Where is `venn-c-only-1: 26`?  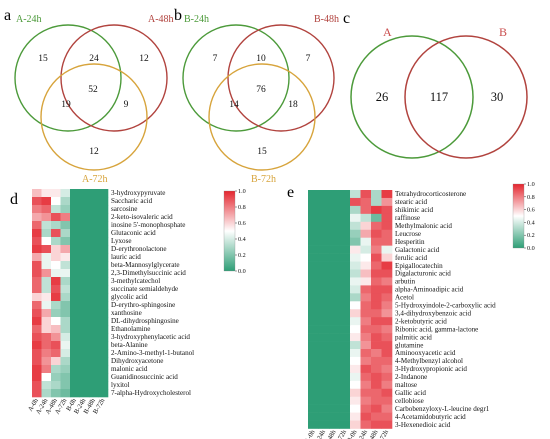
venn-c-only-1: 26 is located at coordinates (382, 97).